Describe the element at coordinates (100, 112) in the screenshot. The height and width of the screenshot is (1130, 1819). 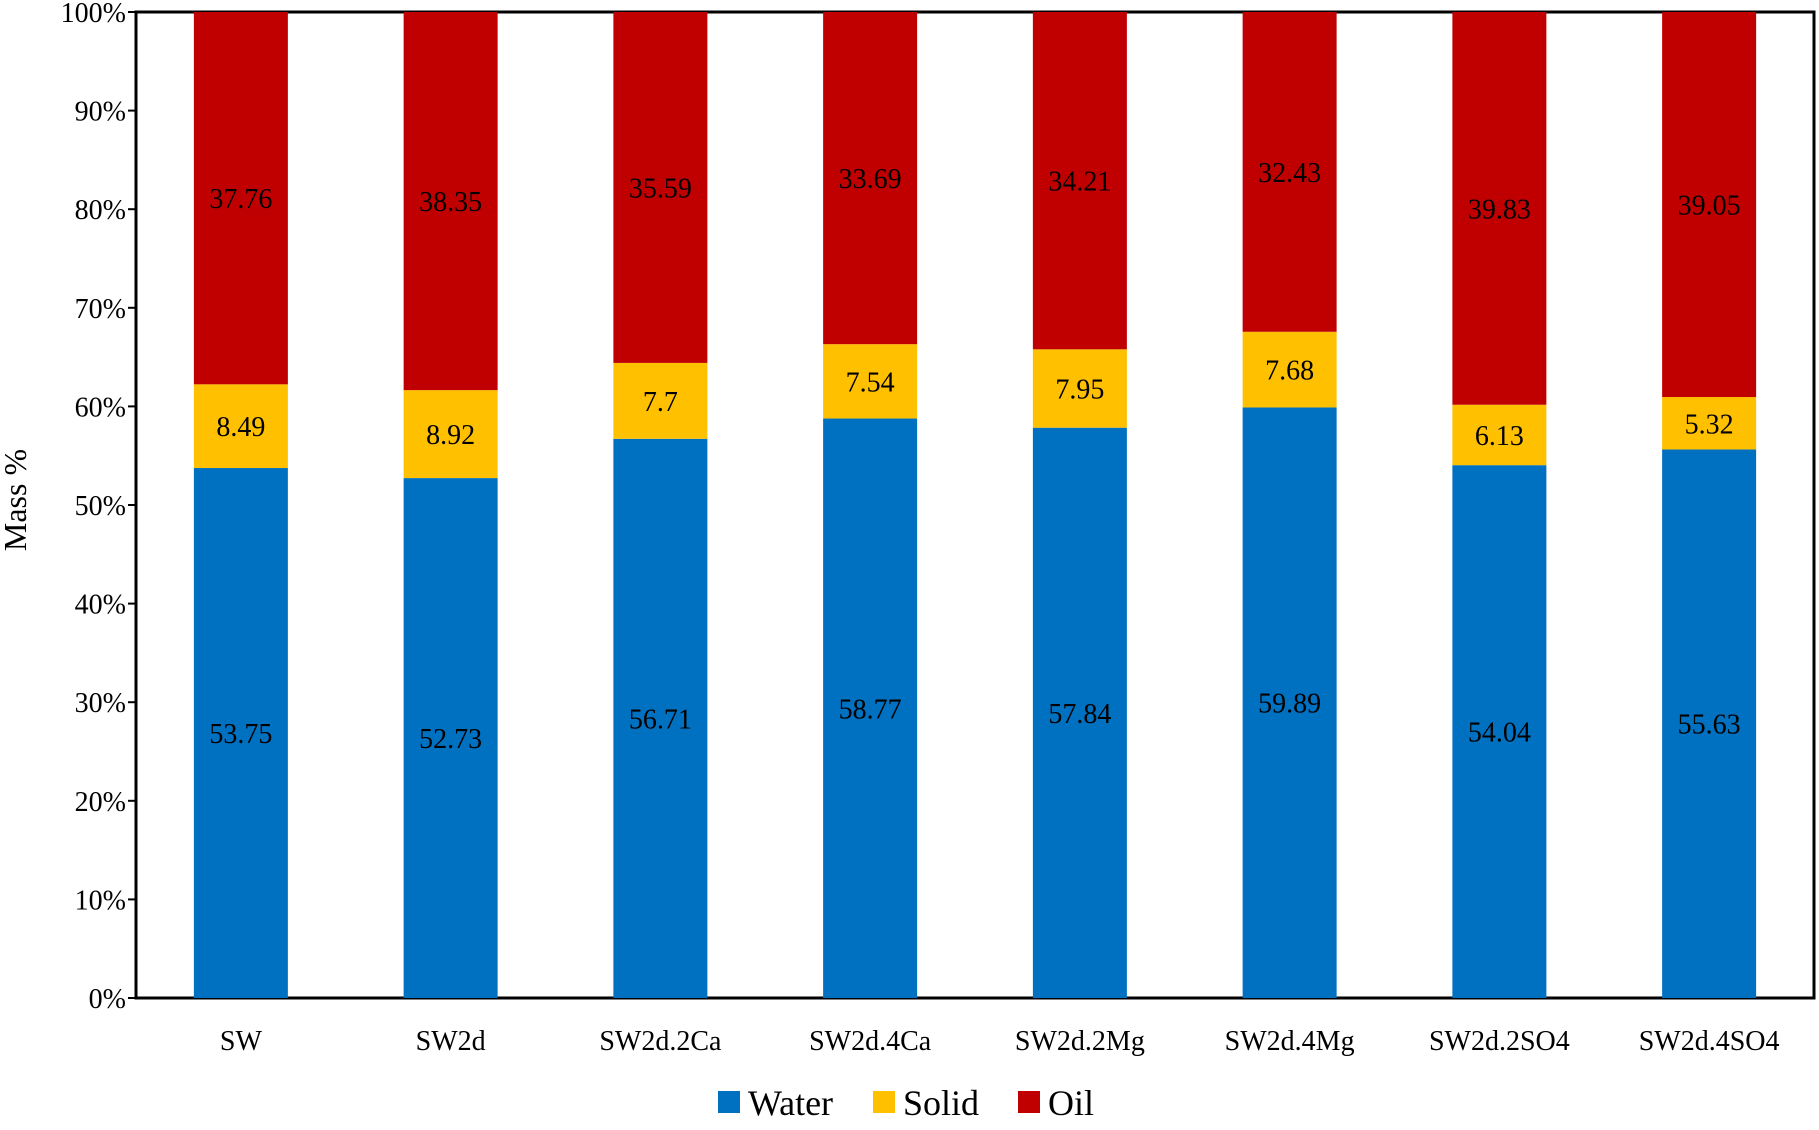
I see `y-tick-label: 90%` at that location.